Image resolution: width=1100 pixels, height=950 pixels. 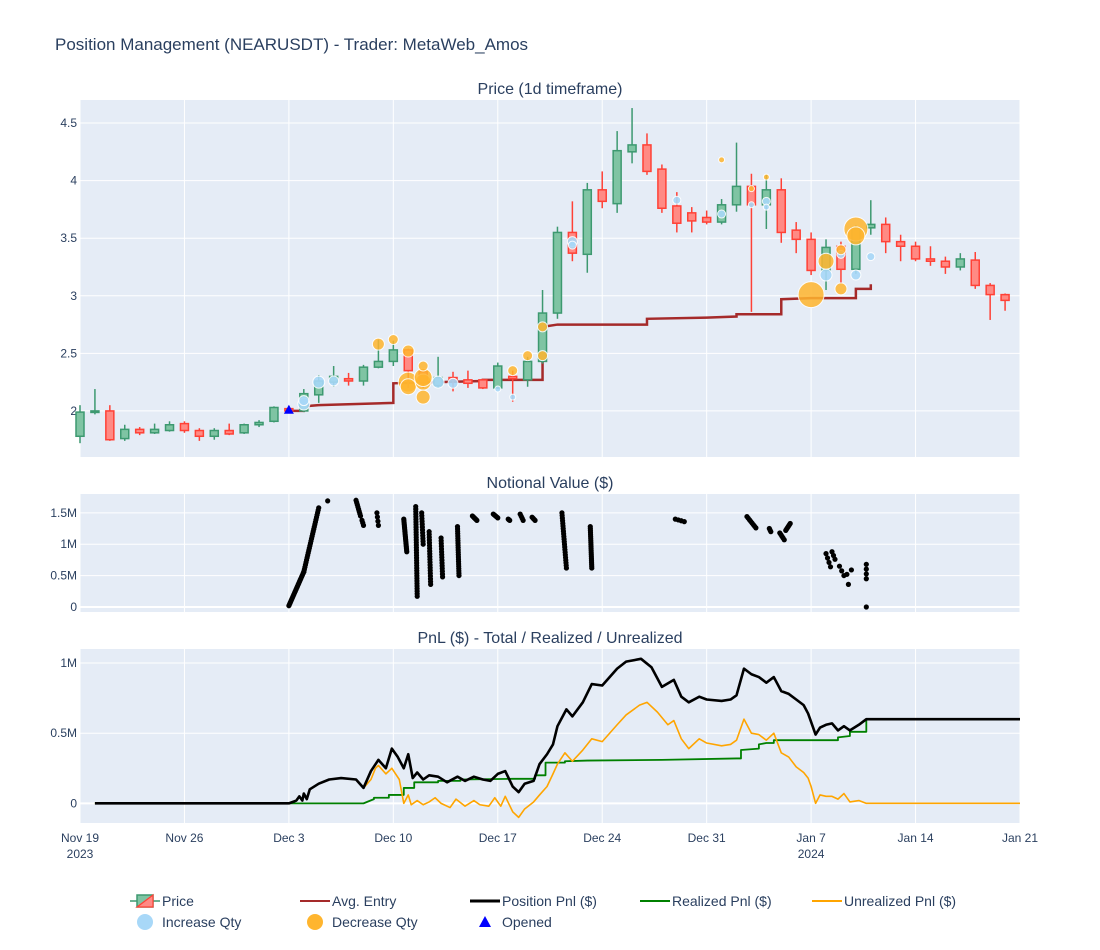 I want to click on legend-item-price: Price, so click(x=162, y=901).